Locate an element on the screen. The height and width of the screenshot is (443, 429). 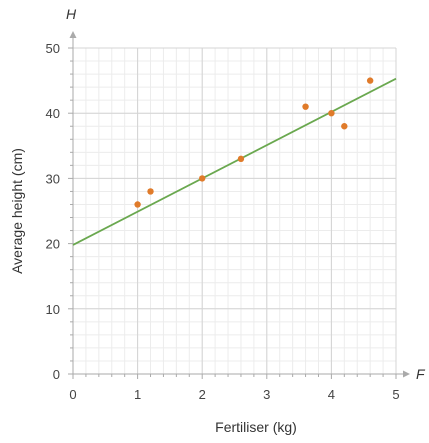
x-axis-title: Fertiliser (kg) is located at coordinates (256, 427).